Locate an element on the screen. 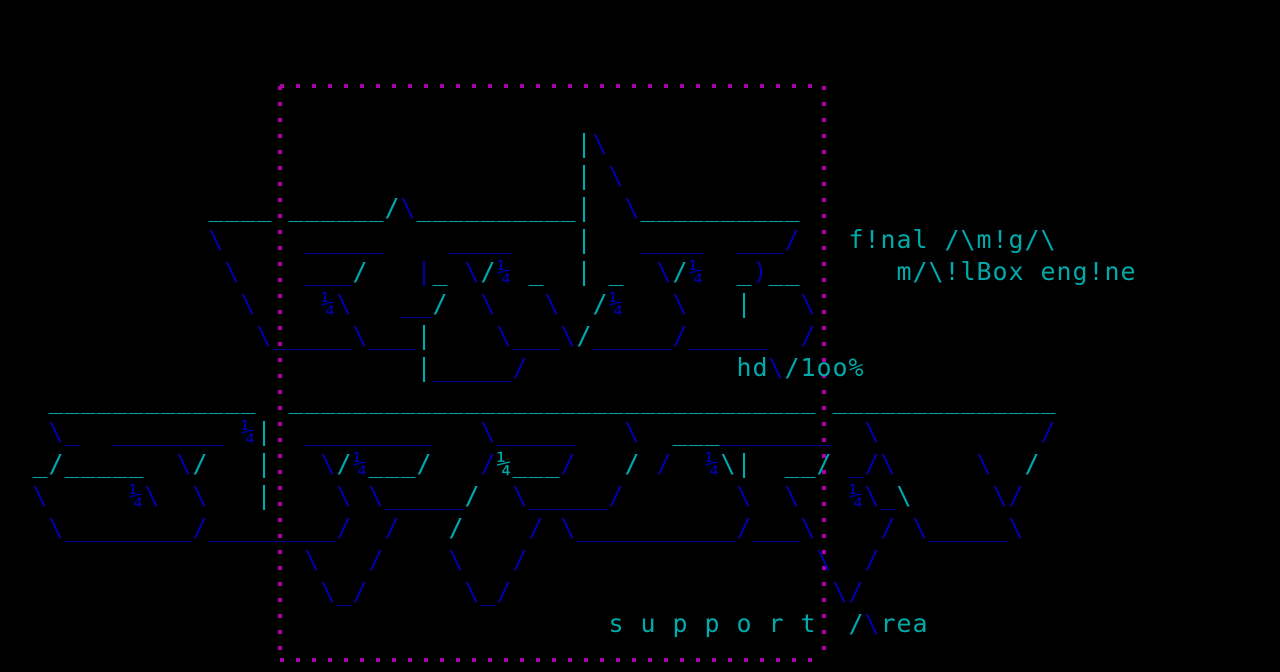 The height and width of the screenshot is (672, 1280). art-char: ¼ is located at coordinates (248, 431).